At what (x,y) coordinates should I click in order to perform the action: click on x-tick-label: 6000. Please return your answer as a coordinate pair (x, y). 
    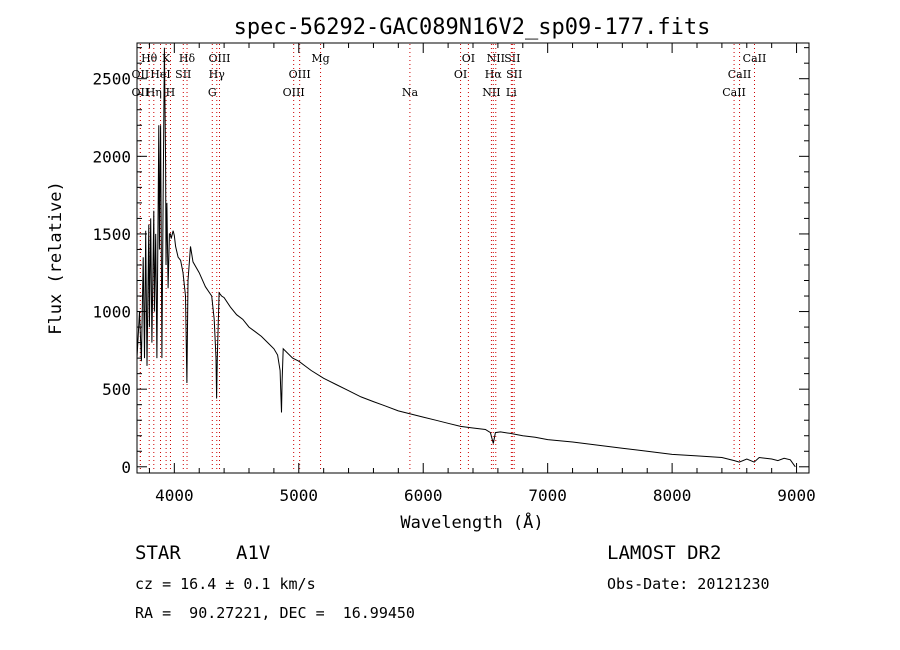
    Looking at the image, I should click on (423, 495).